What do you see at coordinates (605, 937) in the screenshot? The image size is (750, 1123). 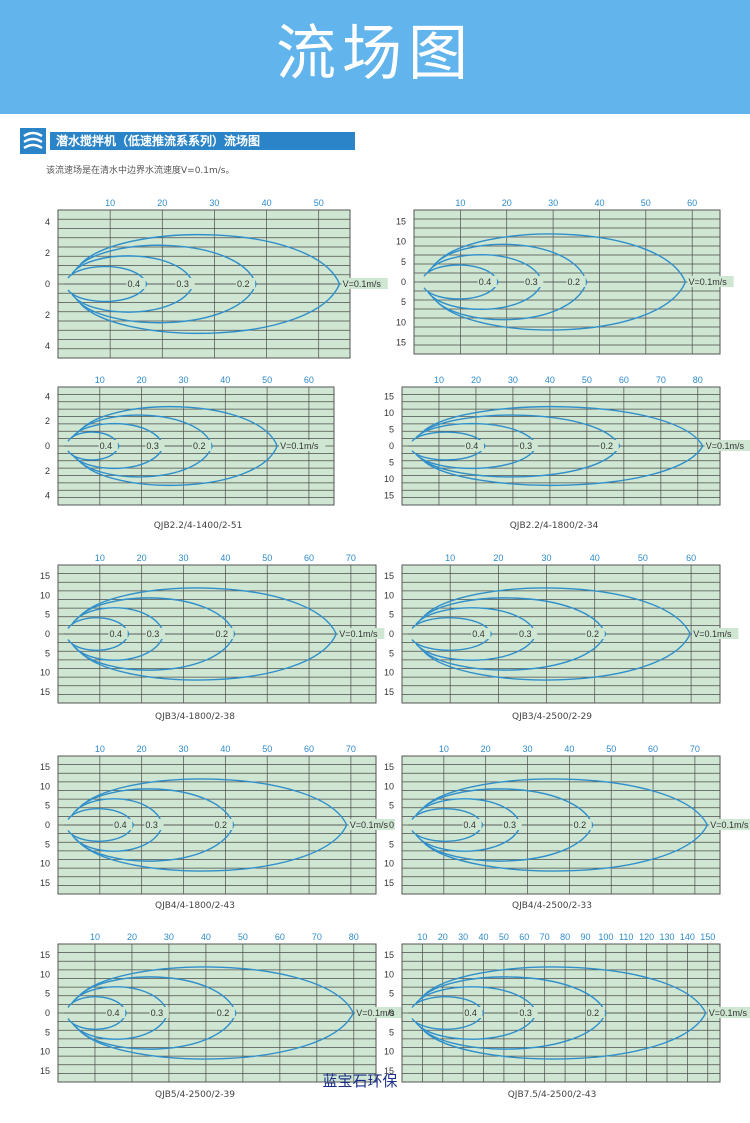 I see `x-tick-label: 100` at bounding box center [605, 937].